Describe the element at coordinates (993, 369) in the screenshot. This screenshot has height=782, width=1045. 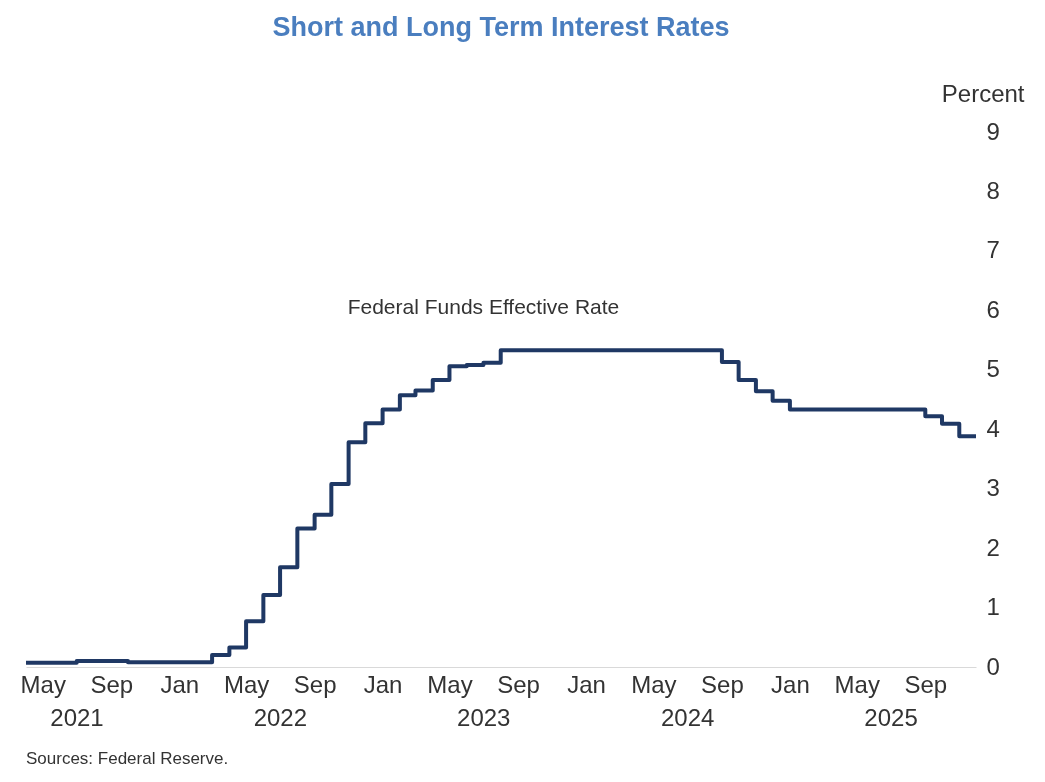
I see `y-tick-label: 5` at that location.